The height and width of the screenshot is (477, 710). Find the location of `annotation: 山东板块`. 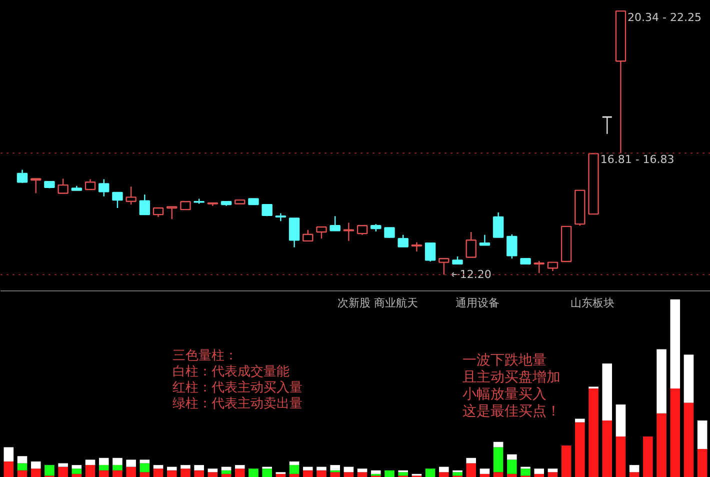

annotation: 山东板块 is located at coordinates (592, 303).